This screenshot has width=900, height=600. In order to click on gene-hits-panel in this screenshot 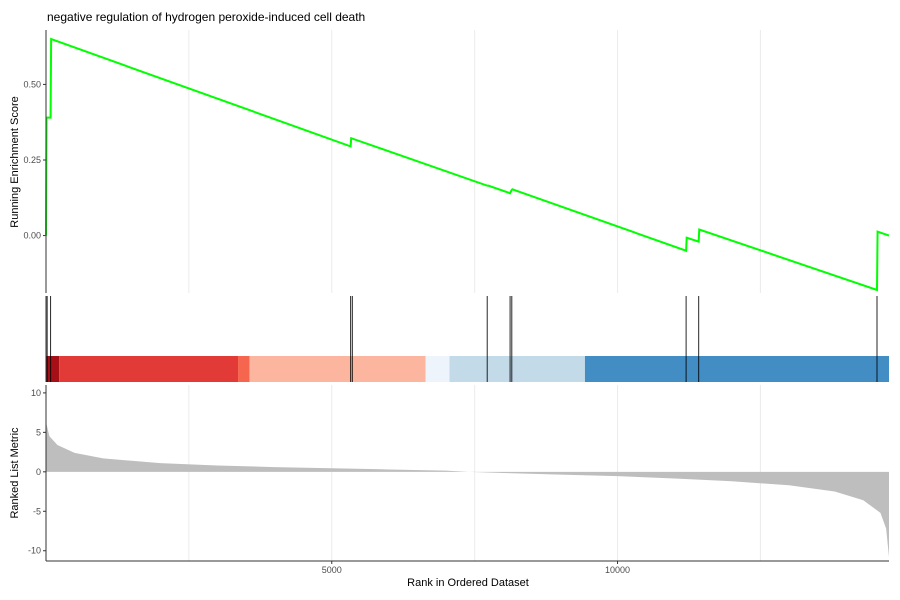, I will do `click(467, 339)`.